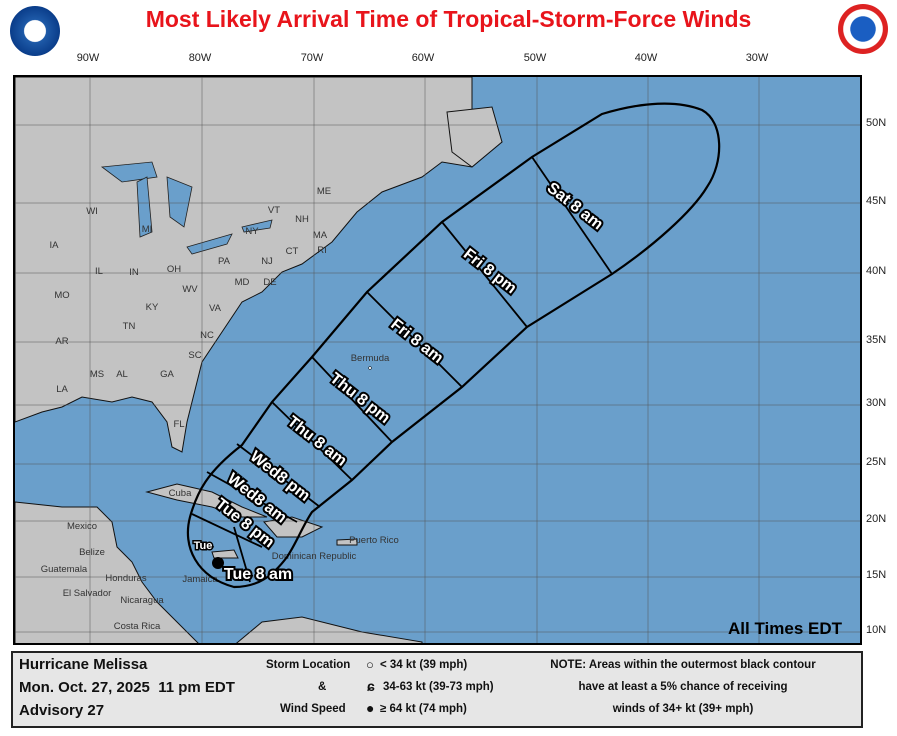 The height and width of the screenshot is (736, 897). I want to click on latitude-label: 15N, so click(876, 575).